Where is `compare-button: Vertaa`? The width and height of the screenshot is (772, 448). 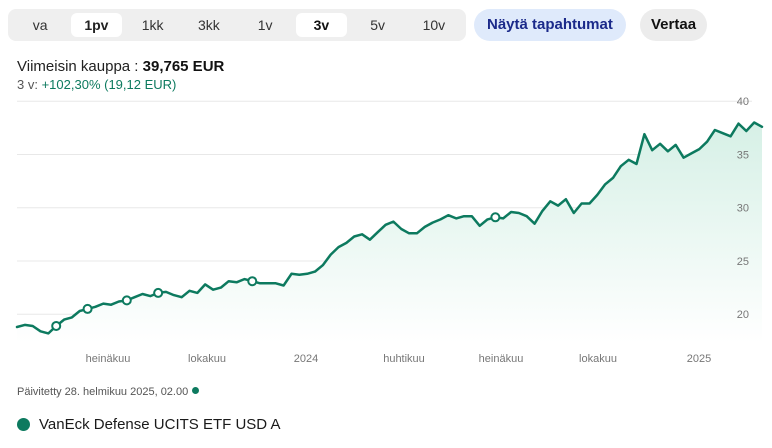
compare-button: Vertaa is located at coordinates (674, 25).